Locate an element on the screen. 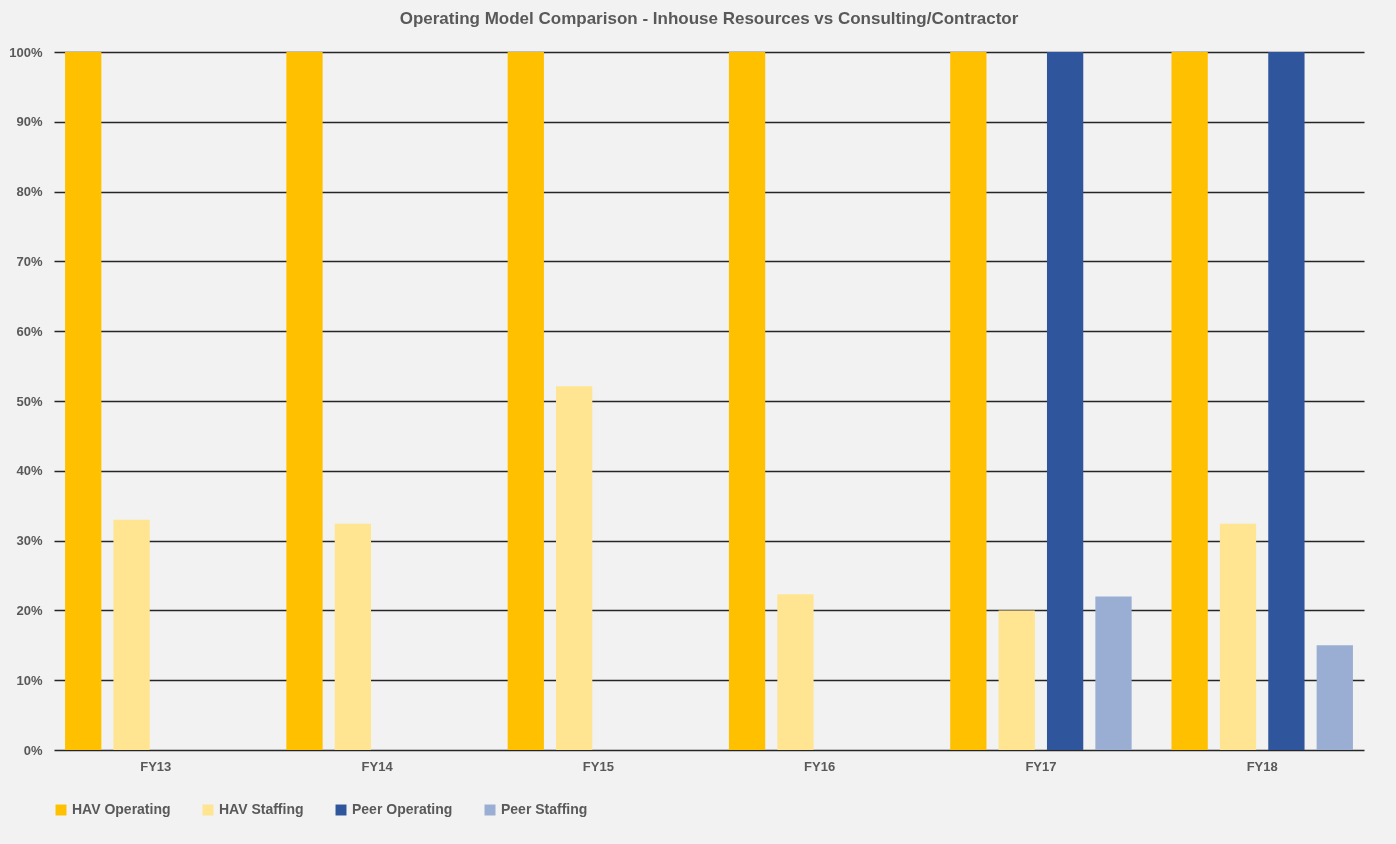 This screenshot has width=1396, height=844. y-tick-label: 70% is located at coordinates (29, 261).